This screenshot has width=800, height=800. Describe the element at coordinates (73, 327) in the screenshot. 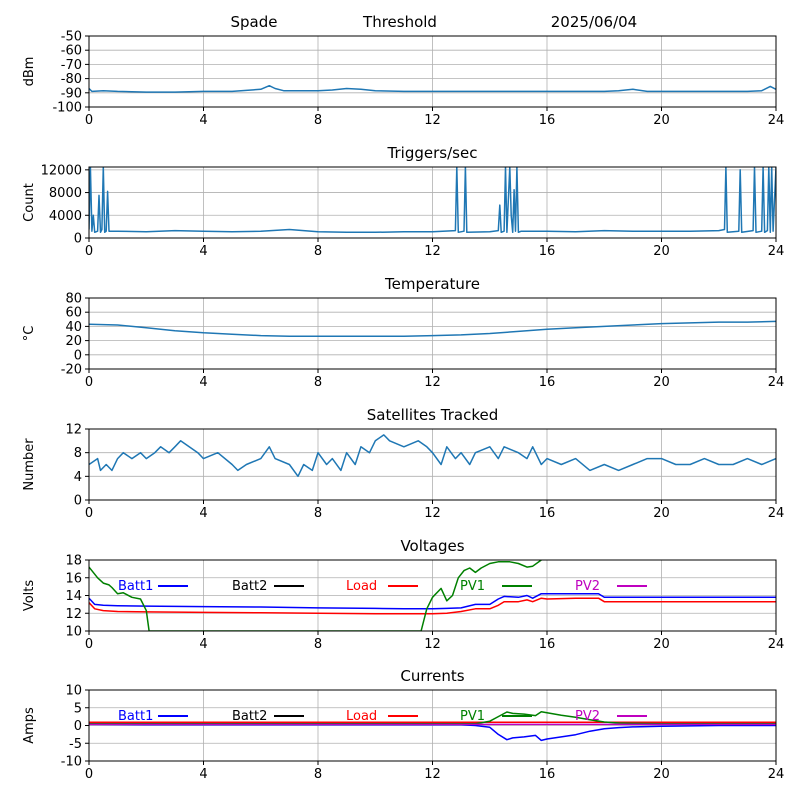

I see `y-tick-label: 40` at that location.